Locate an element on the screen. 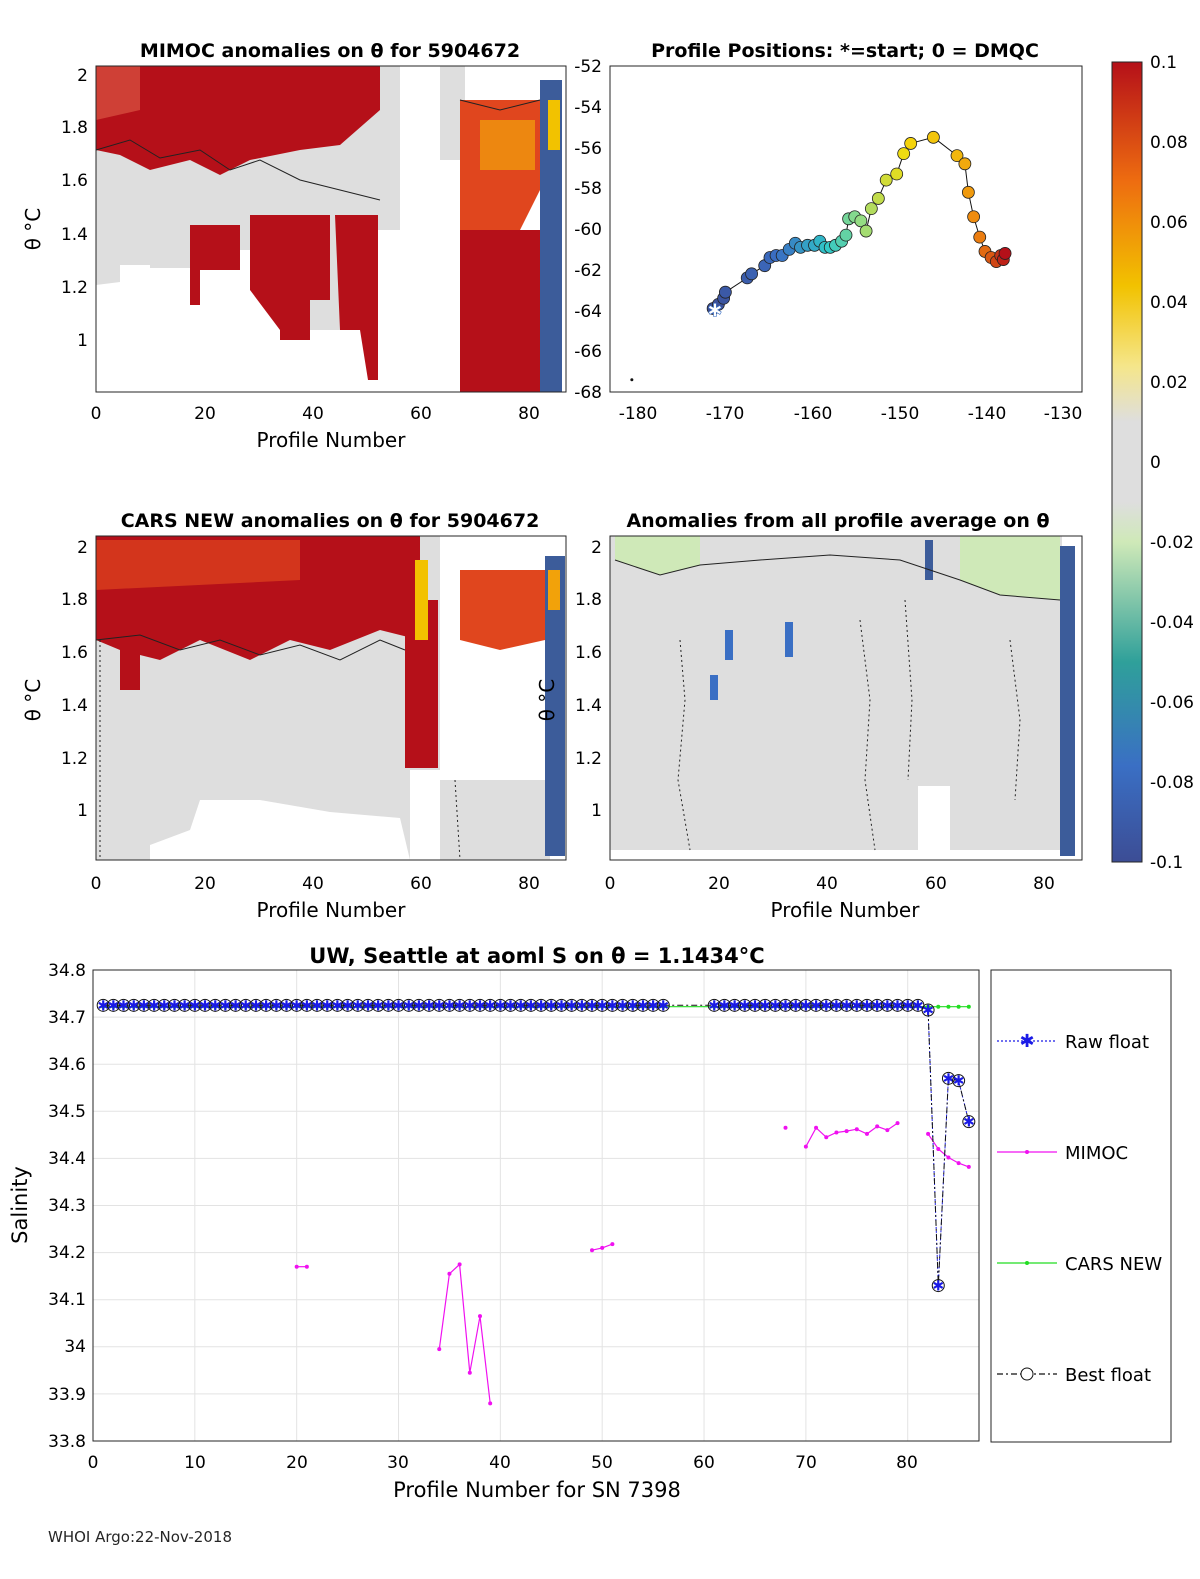 The width and height of the screenshot is (1200, 1579). best-float-line is located at coordinates (536, 1145).